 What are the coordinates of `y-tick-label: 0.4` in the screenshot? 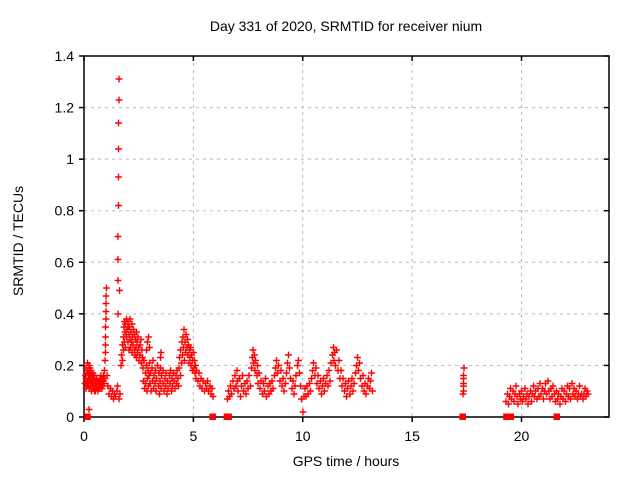 It's located at (65, 314).